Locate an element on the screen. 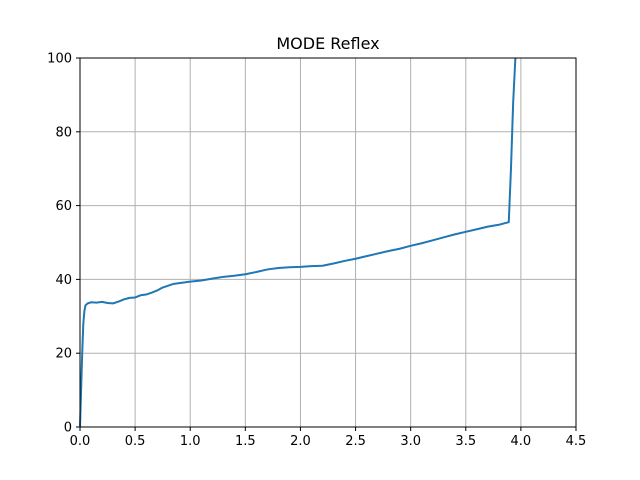 The image size is (640, 480). y-tick-label: 80 is located at coordinates (63, 132).